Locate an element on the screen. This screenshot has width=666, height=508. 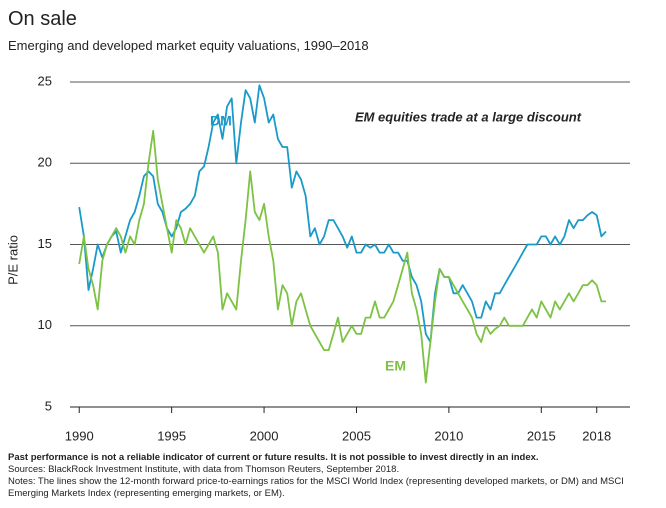
y-axis-label: P/E ratio is located at coordinates (12, 260).